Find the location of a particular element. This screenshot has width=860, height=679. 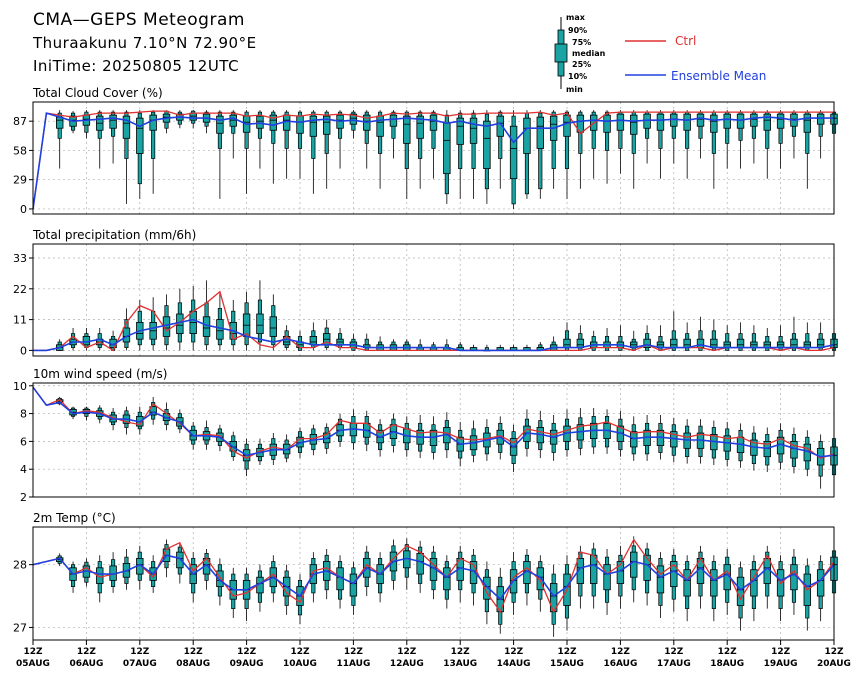

legend-p90-label: 90% is located at coordinates (577, 30).